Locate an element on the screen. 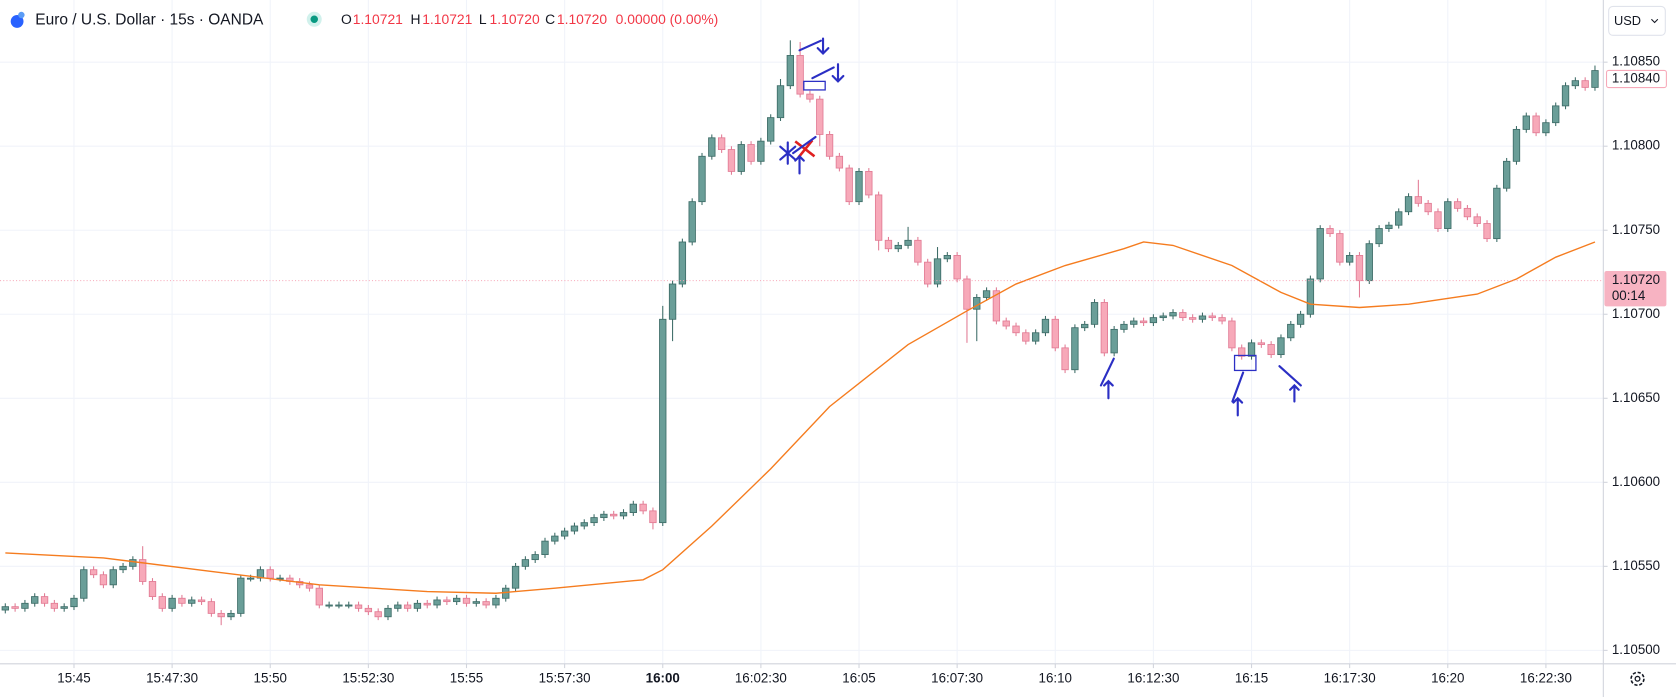 The height and width of the screenshot is (697, 1676). currency-label: USD is located at coordinates (1627, 20).